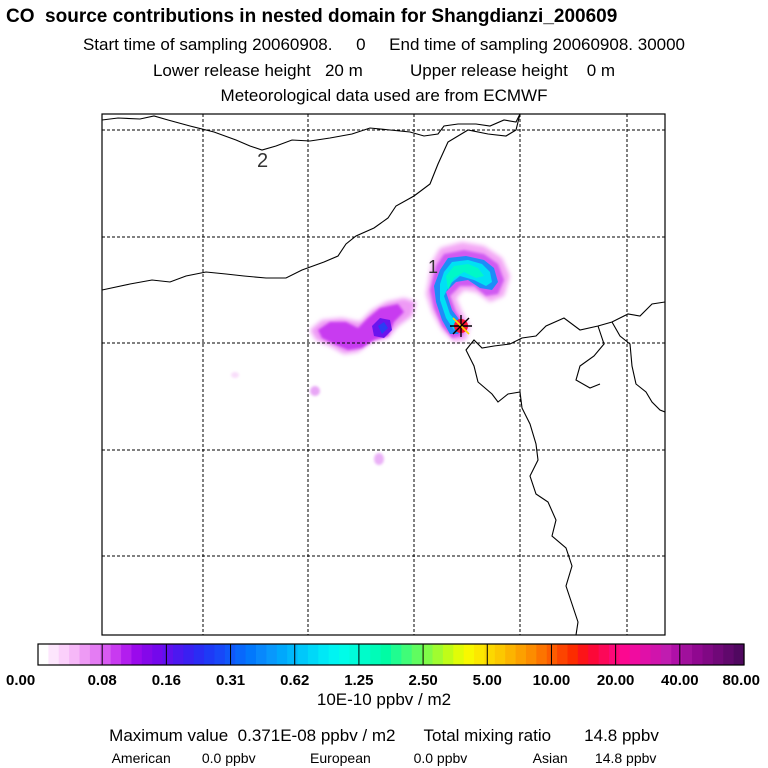  Describe the element at coordinates (343, 70) in the screenshot. I see `lower-value: 20 m` at that location.